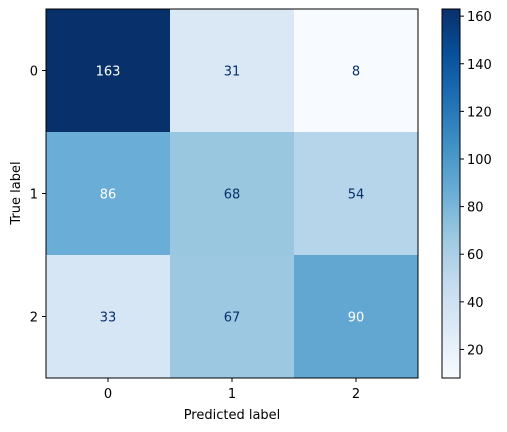  I want to click on cell-value-label: 68, so click(232, 195).